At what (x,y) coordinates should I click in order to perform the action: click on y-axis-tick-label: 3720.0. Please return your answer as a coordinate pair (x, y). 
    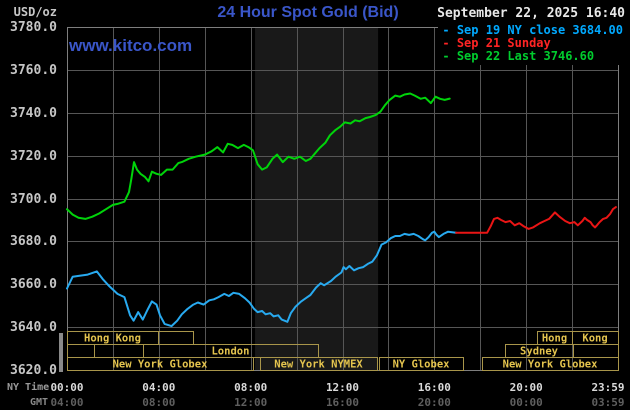
    Looking at the image, I should click on (33, 156).